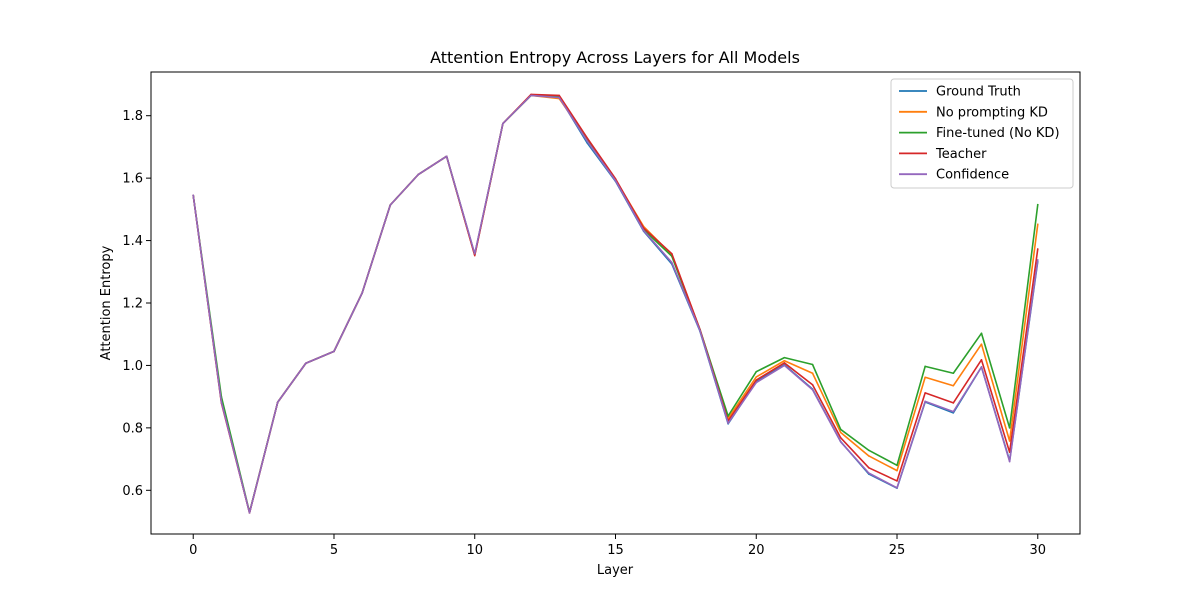  What do you see at coordinates (756, 550) in the screenshot?
I see `x-tick-label: 20` at bounding box center [756, 550].